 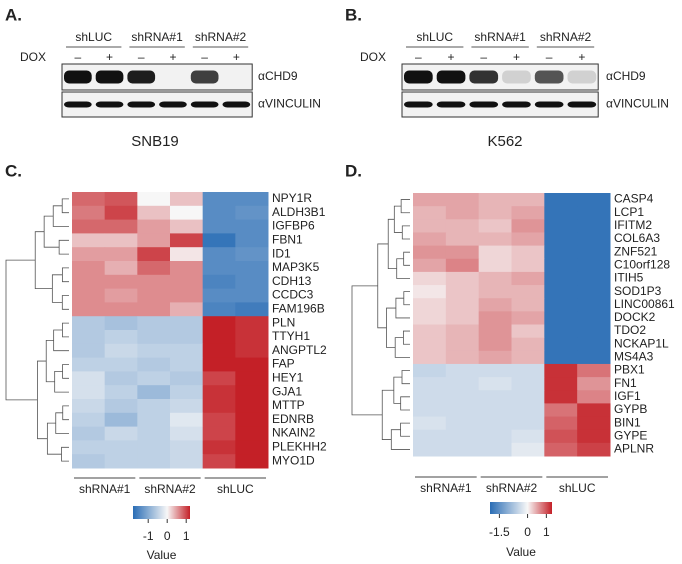 What do you see at coordinates (641, 343) in the screenshot?
I see `row-label: NCKAP1L` at bounding box center [641, 343].